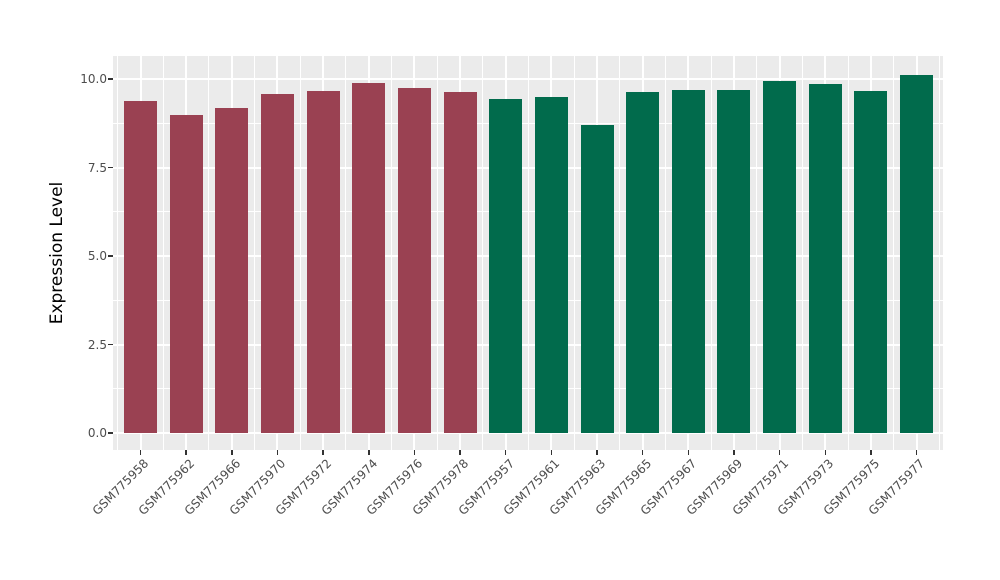 Image resolution: width=1000 pixels, height=580 pixels. I want to click on y-tick-label: 5.0, so click(97, 256).